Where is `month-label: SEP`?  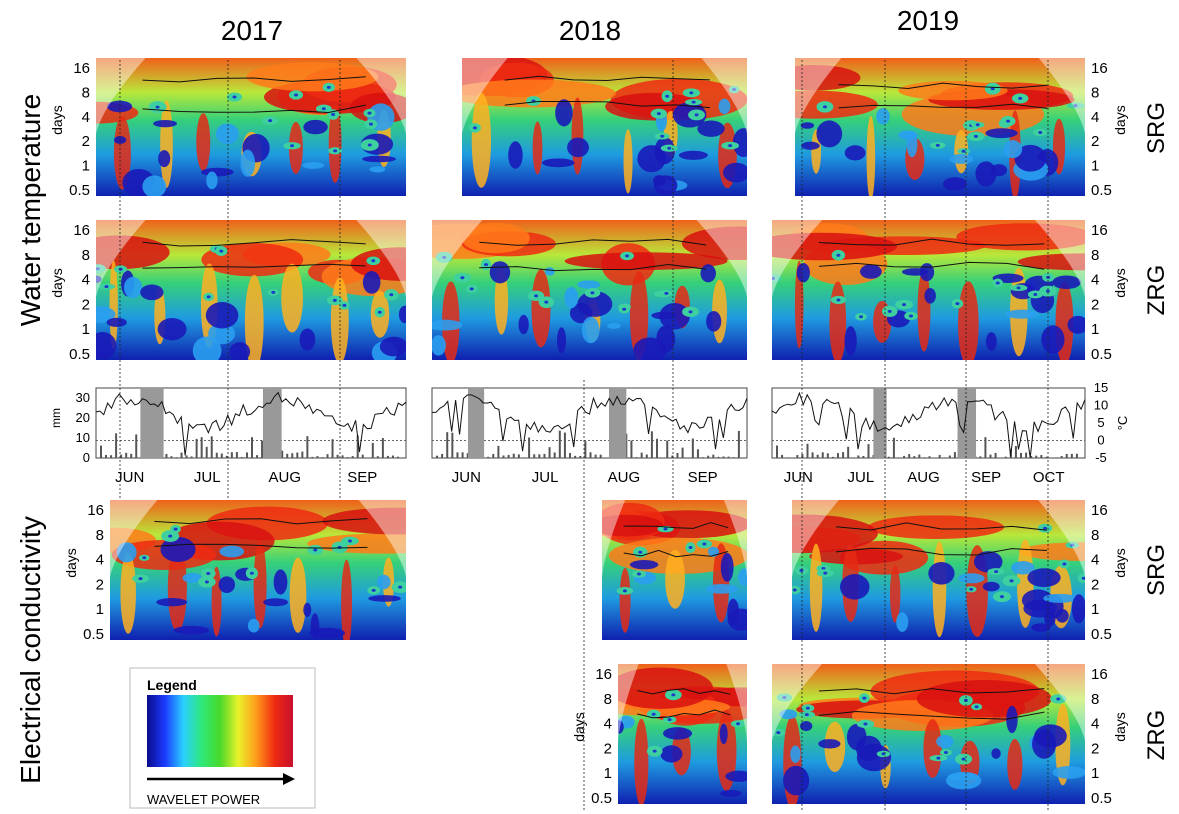 month-label: SEP is located at coordinates (986, 477).